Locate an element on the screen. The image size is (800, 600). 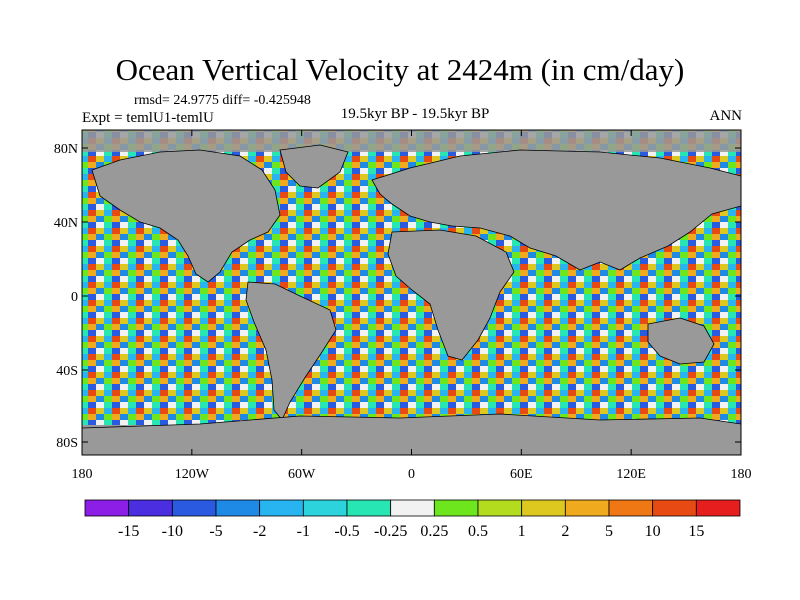
experiment-label: Expt = temlU1-temlU is located at coordinates (148, 118).